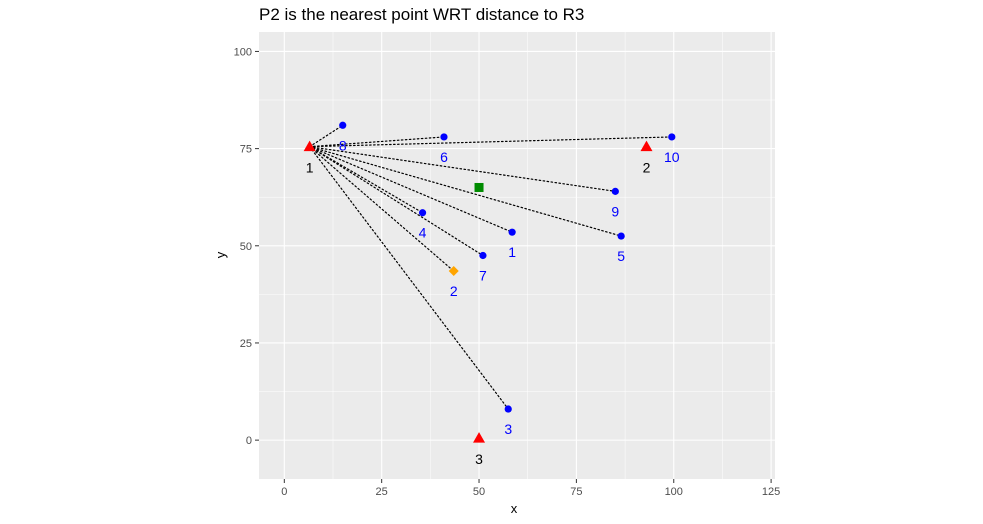 The width and height of the screenshot is (983, 524). What do you see at coordinates (249, 441) in the screenshot?
I see `y-tick-label: 0` at bounding box center [249, 441].